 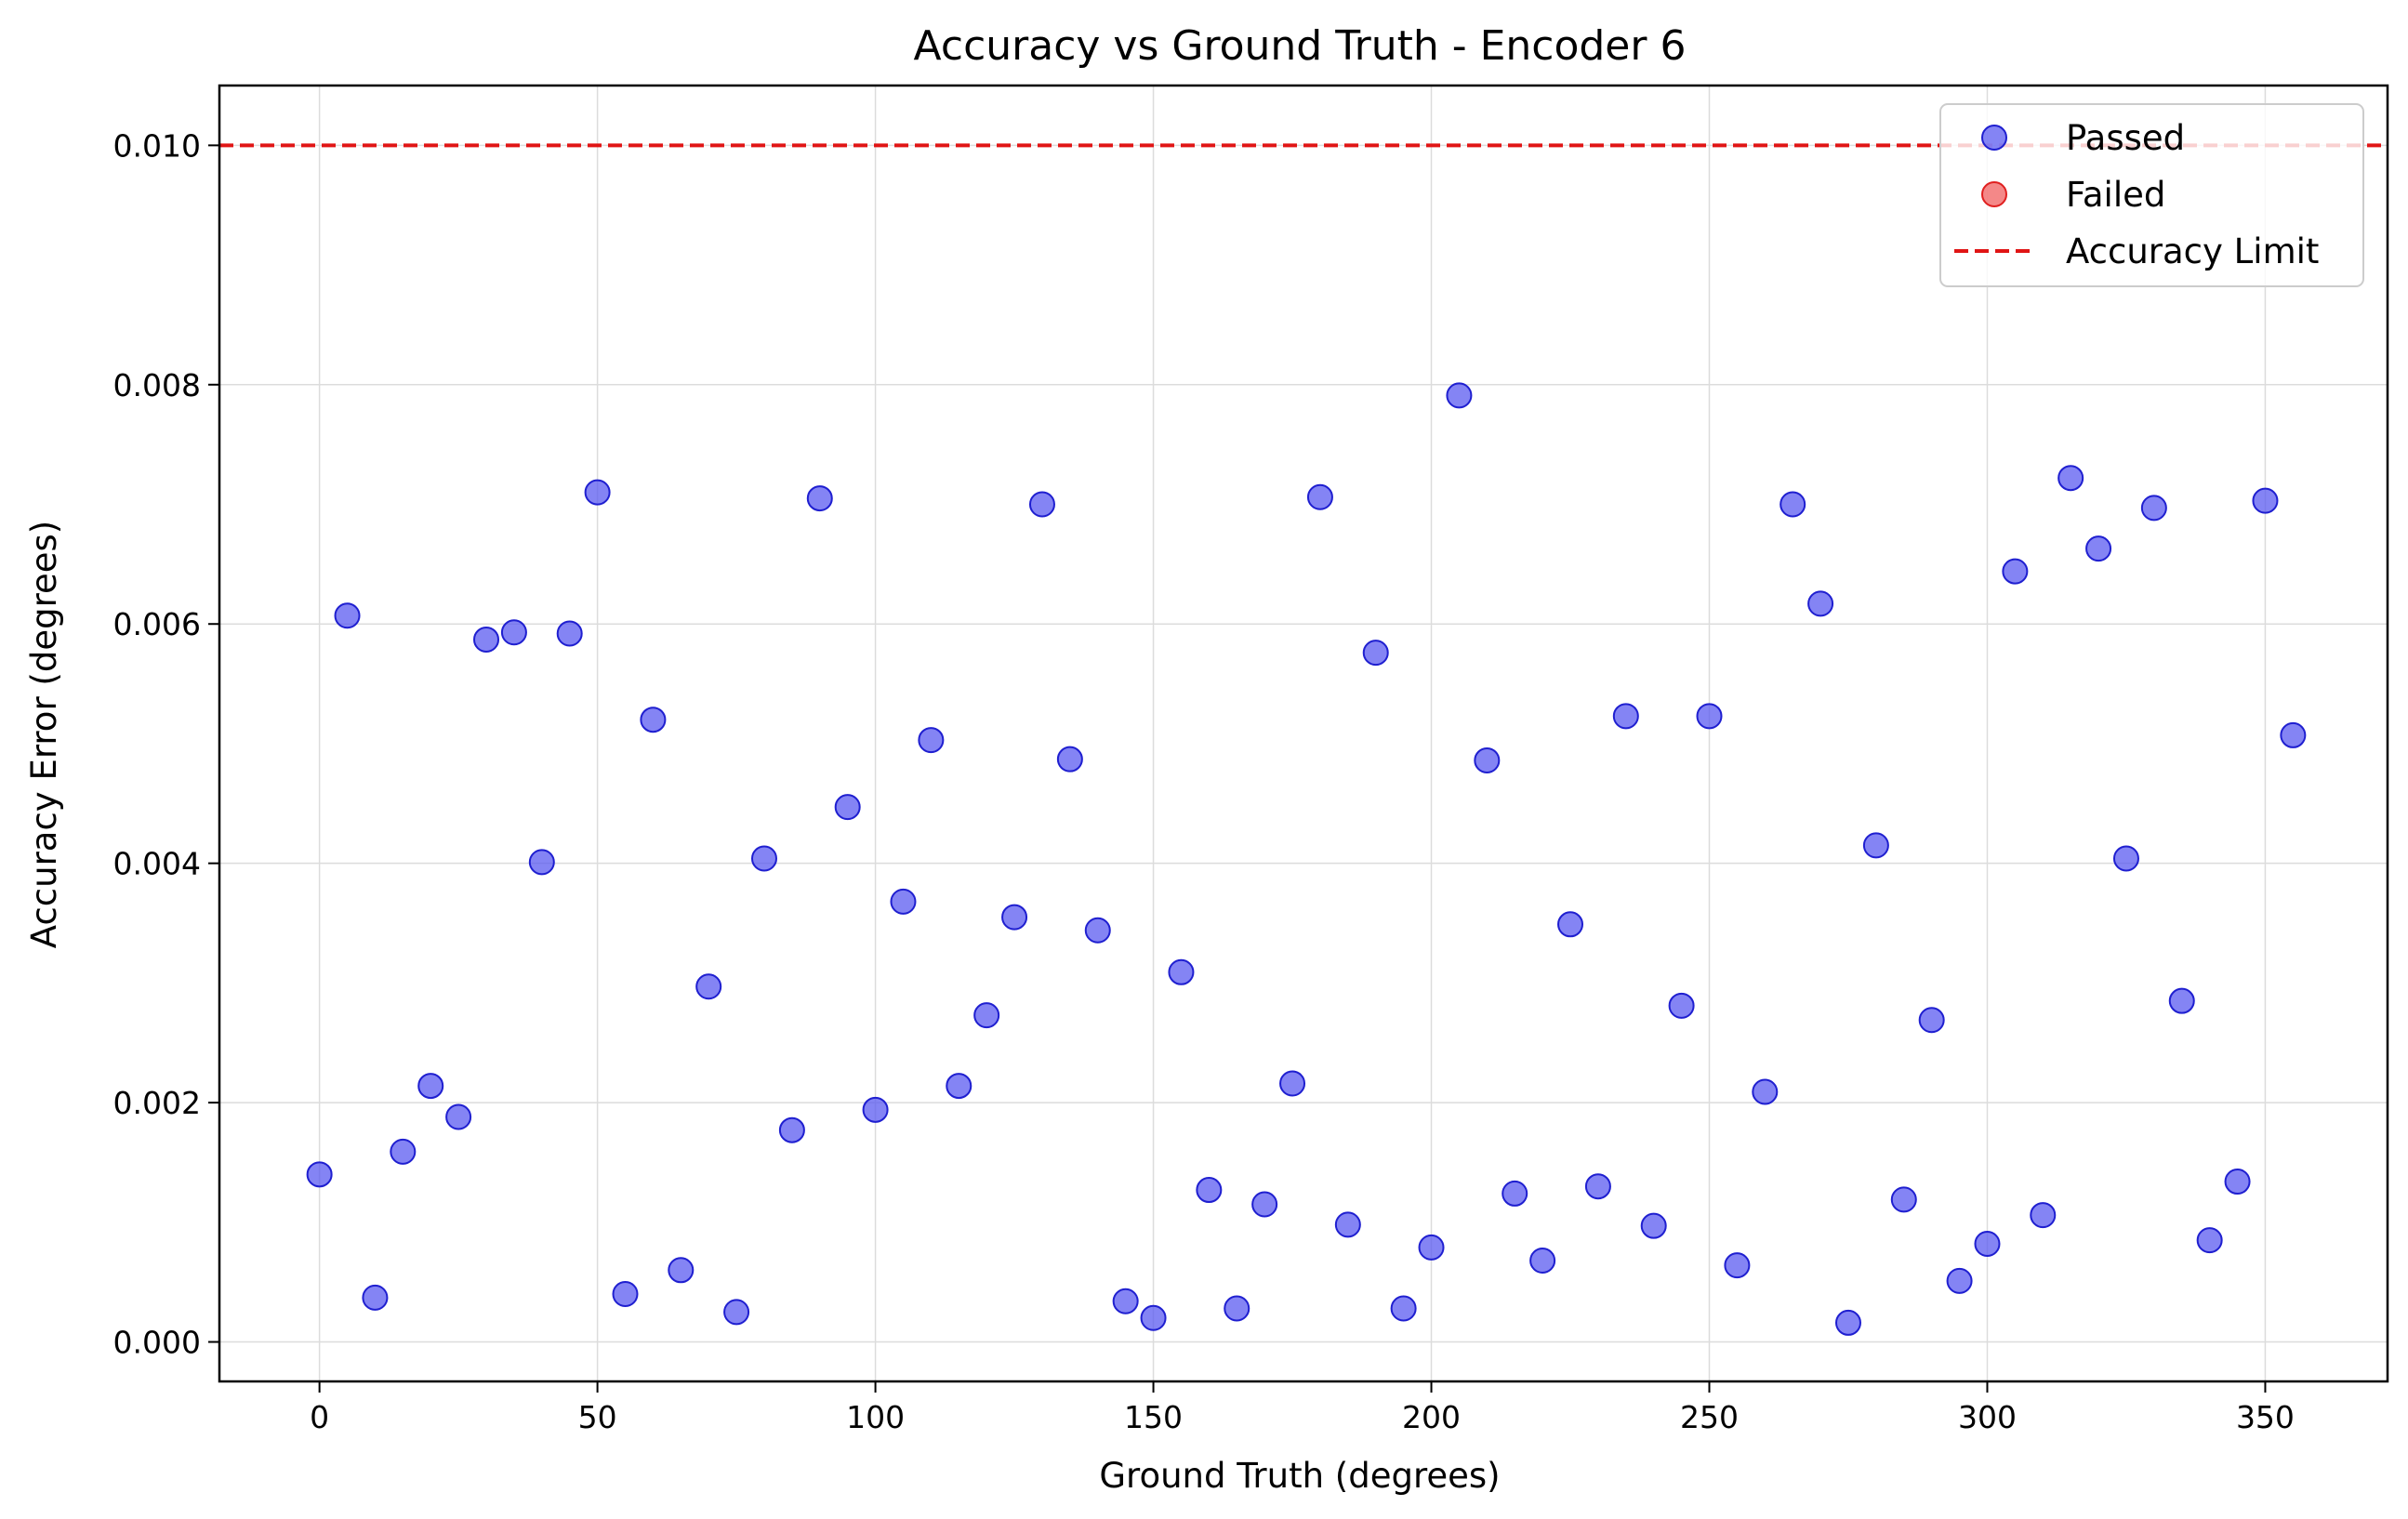 I want to click on y-tick-label: 0.008, so click(x=157, y=385).